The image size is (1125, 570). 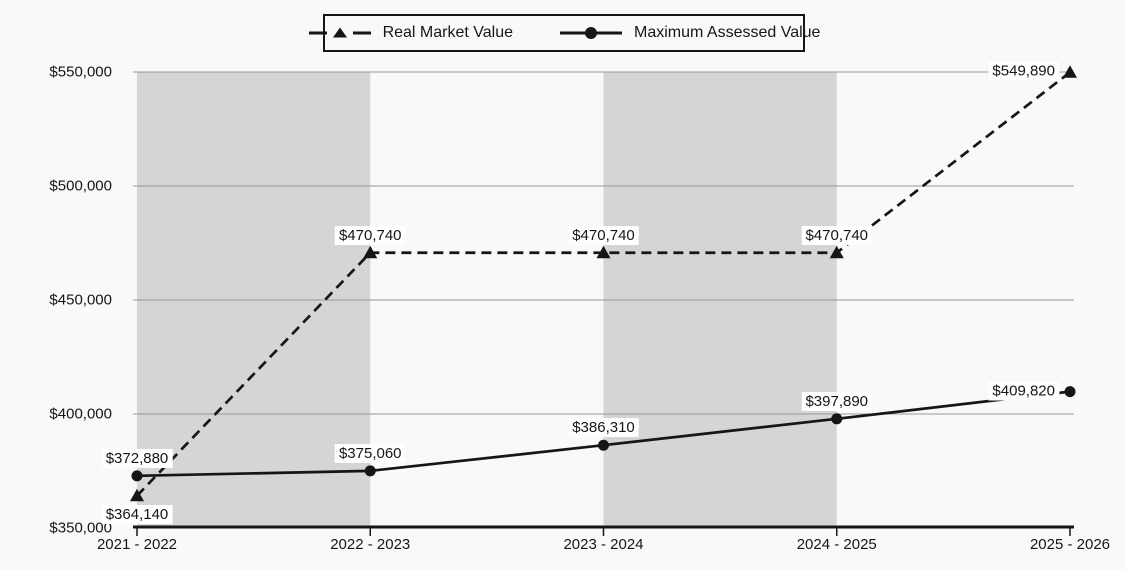 I want to click on data-point-label: $409,820, so click(x=1023, y=391).